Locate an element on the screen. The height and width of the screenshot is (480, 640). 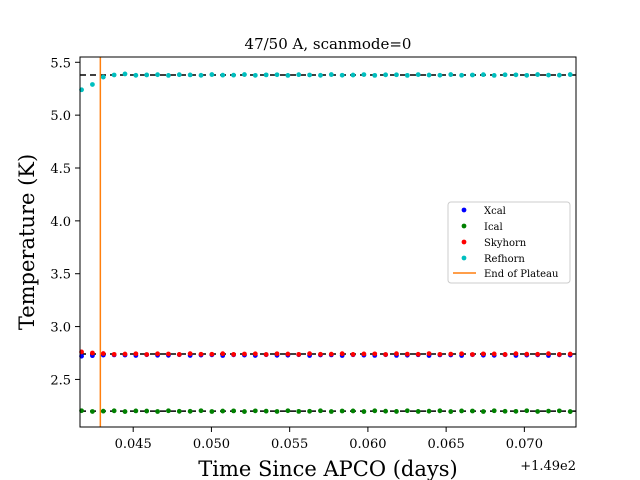
legend-marker-refhorn is located at coordinates (464, 258).